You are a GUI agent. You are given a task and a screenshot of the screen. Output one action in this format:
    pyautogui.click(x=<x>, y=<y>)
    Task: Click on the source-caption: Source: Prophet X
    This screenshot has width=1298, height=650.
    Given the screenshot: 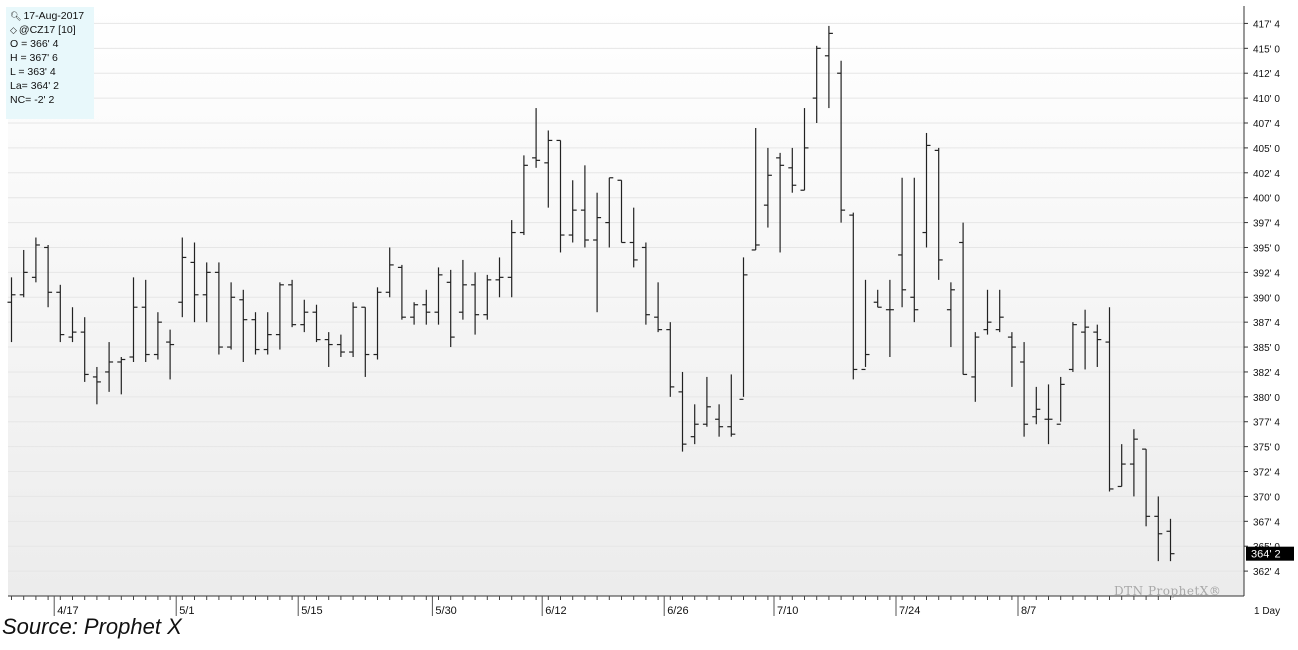 What is the action you would take?
    pyautogui.click(x=92, y=626)
    